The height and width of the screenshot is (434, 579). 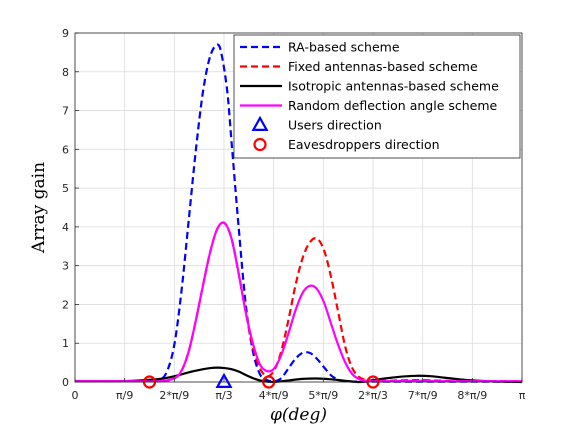 I want to click on y-tick-label: 0, so click(x=65, y=382).